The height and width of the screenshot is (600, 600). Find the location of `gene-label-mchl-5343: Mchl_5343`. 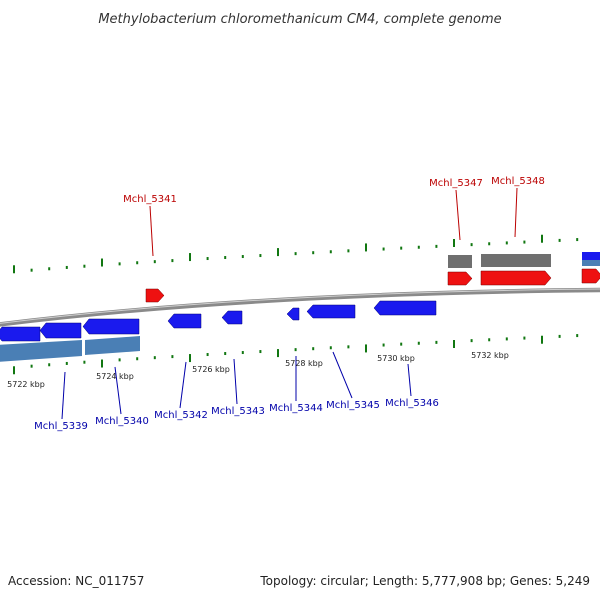

gene-label-mchl-5343: Mchl_5343 is located at coordinates (238, 411).